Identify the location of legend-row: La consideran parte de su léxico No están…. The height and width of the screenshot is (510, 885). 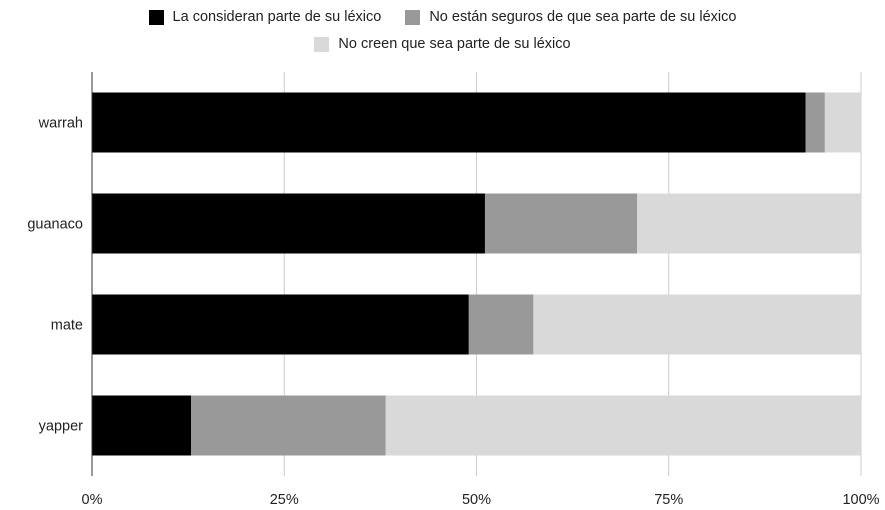
(442, 17).